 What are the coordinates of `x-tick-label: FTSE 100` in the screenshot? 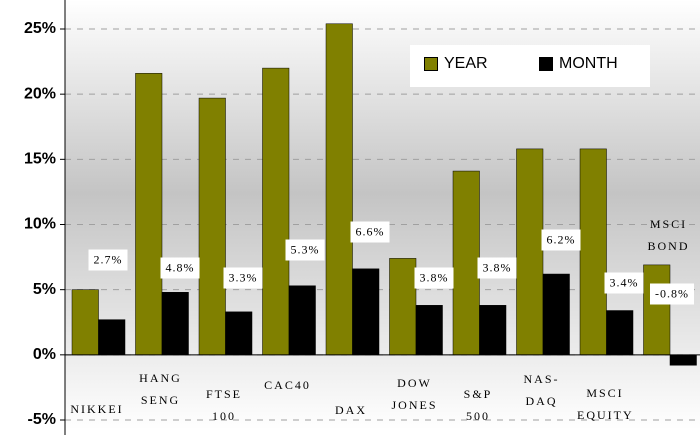 It's located at (223, 405).